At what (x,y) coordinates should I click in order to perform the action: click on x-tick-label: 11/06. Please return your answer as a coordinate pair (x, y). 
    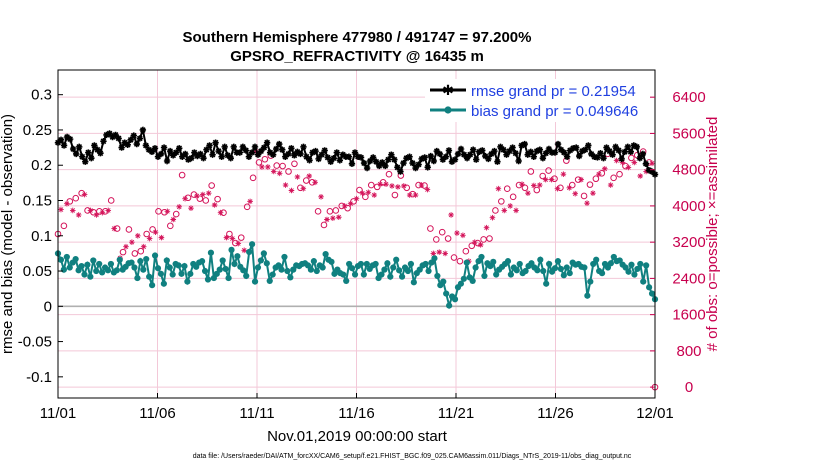
    Looking at the image, I should click on (157, 413).